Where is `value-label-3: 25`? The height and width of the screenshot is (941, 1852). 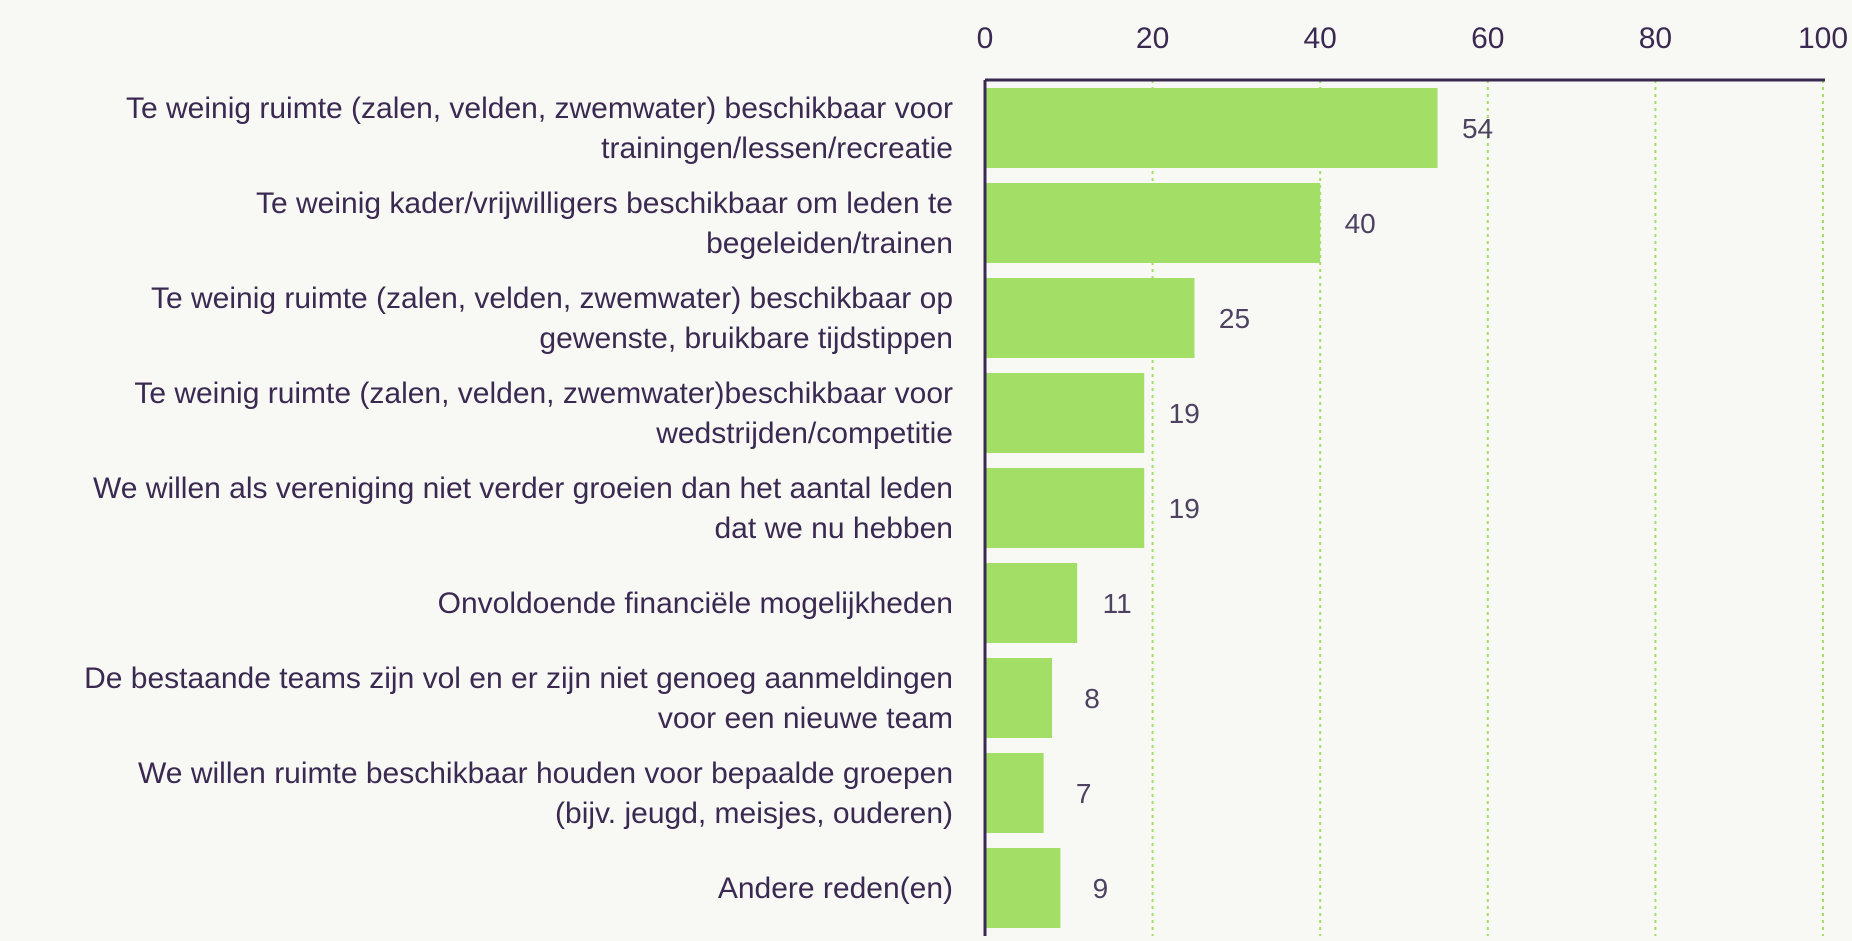 value-label-3: 25 is located at coordinates (1234, 318).